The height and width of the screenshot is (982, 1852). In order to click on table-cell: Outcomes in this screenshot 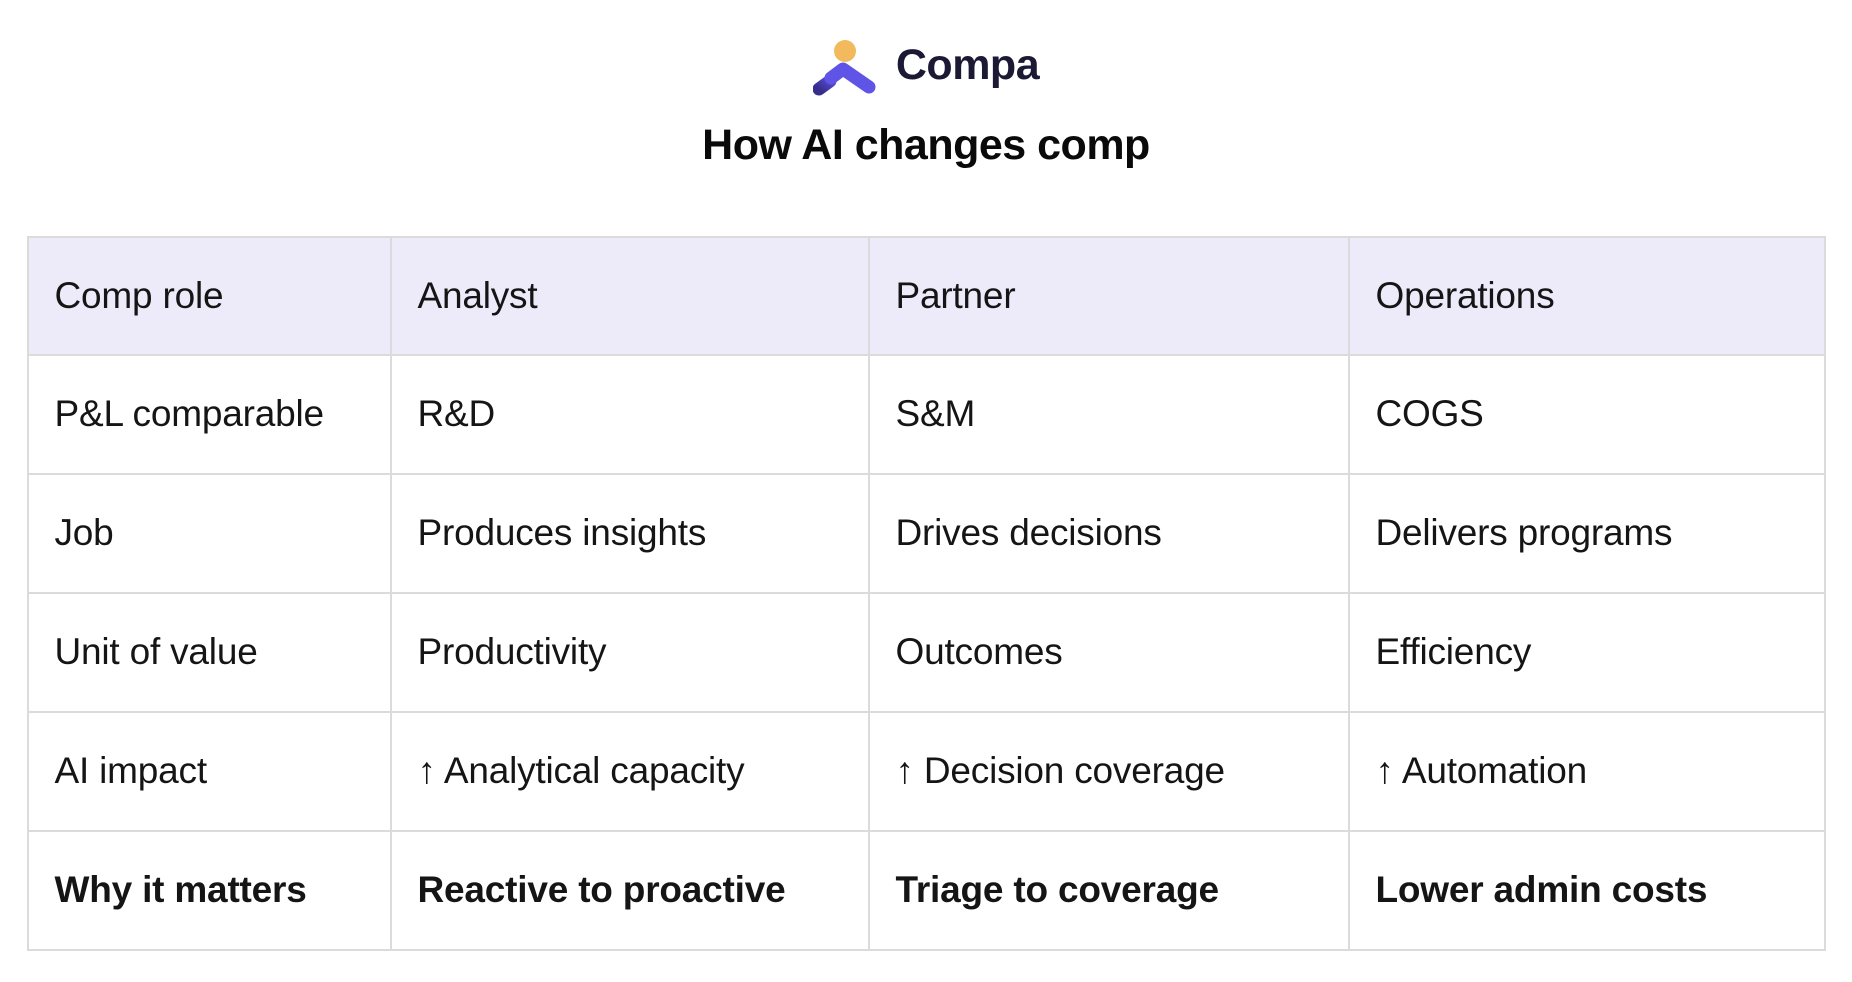, I will do `click(1108, 652)`.